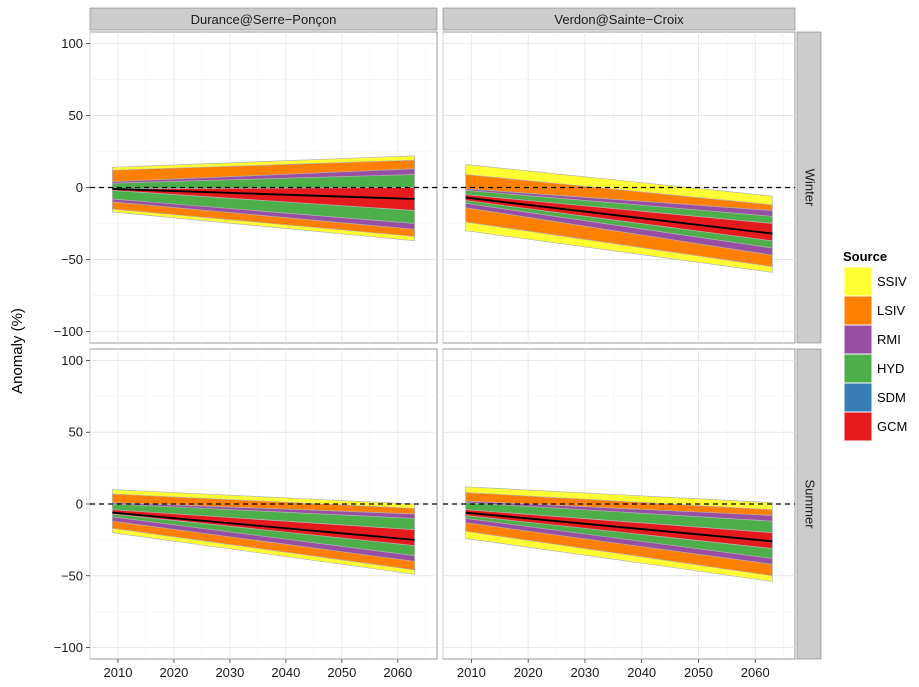 The height and width of the screenshot is (687, 919). I want to click on row-strip-label: Winter, so click(810, 188).